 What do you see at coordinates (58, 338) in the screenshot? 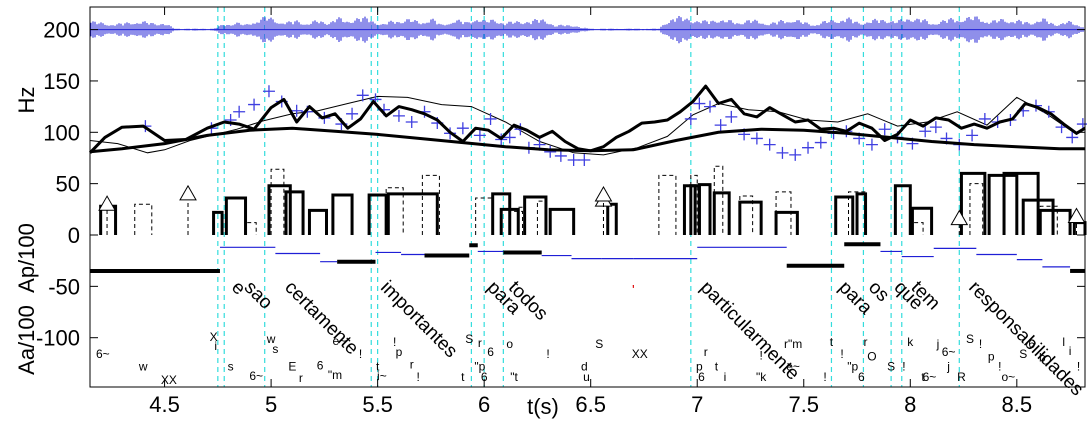
I see `y-tick-label: -100` at bounding box center [58, 338].